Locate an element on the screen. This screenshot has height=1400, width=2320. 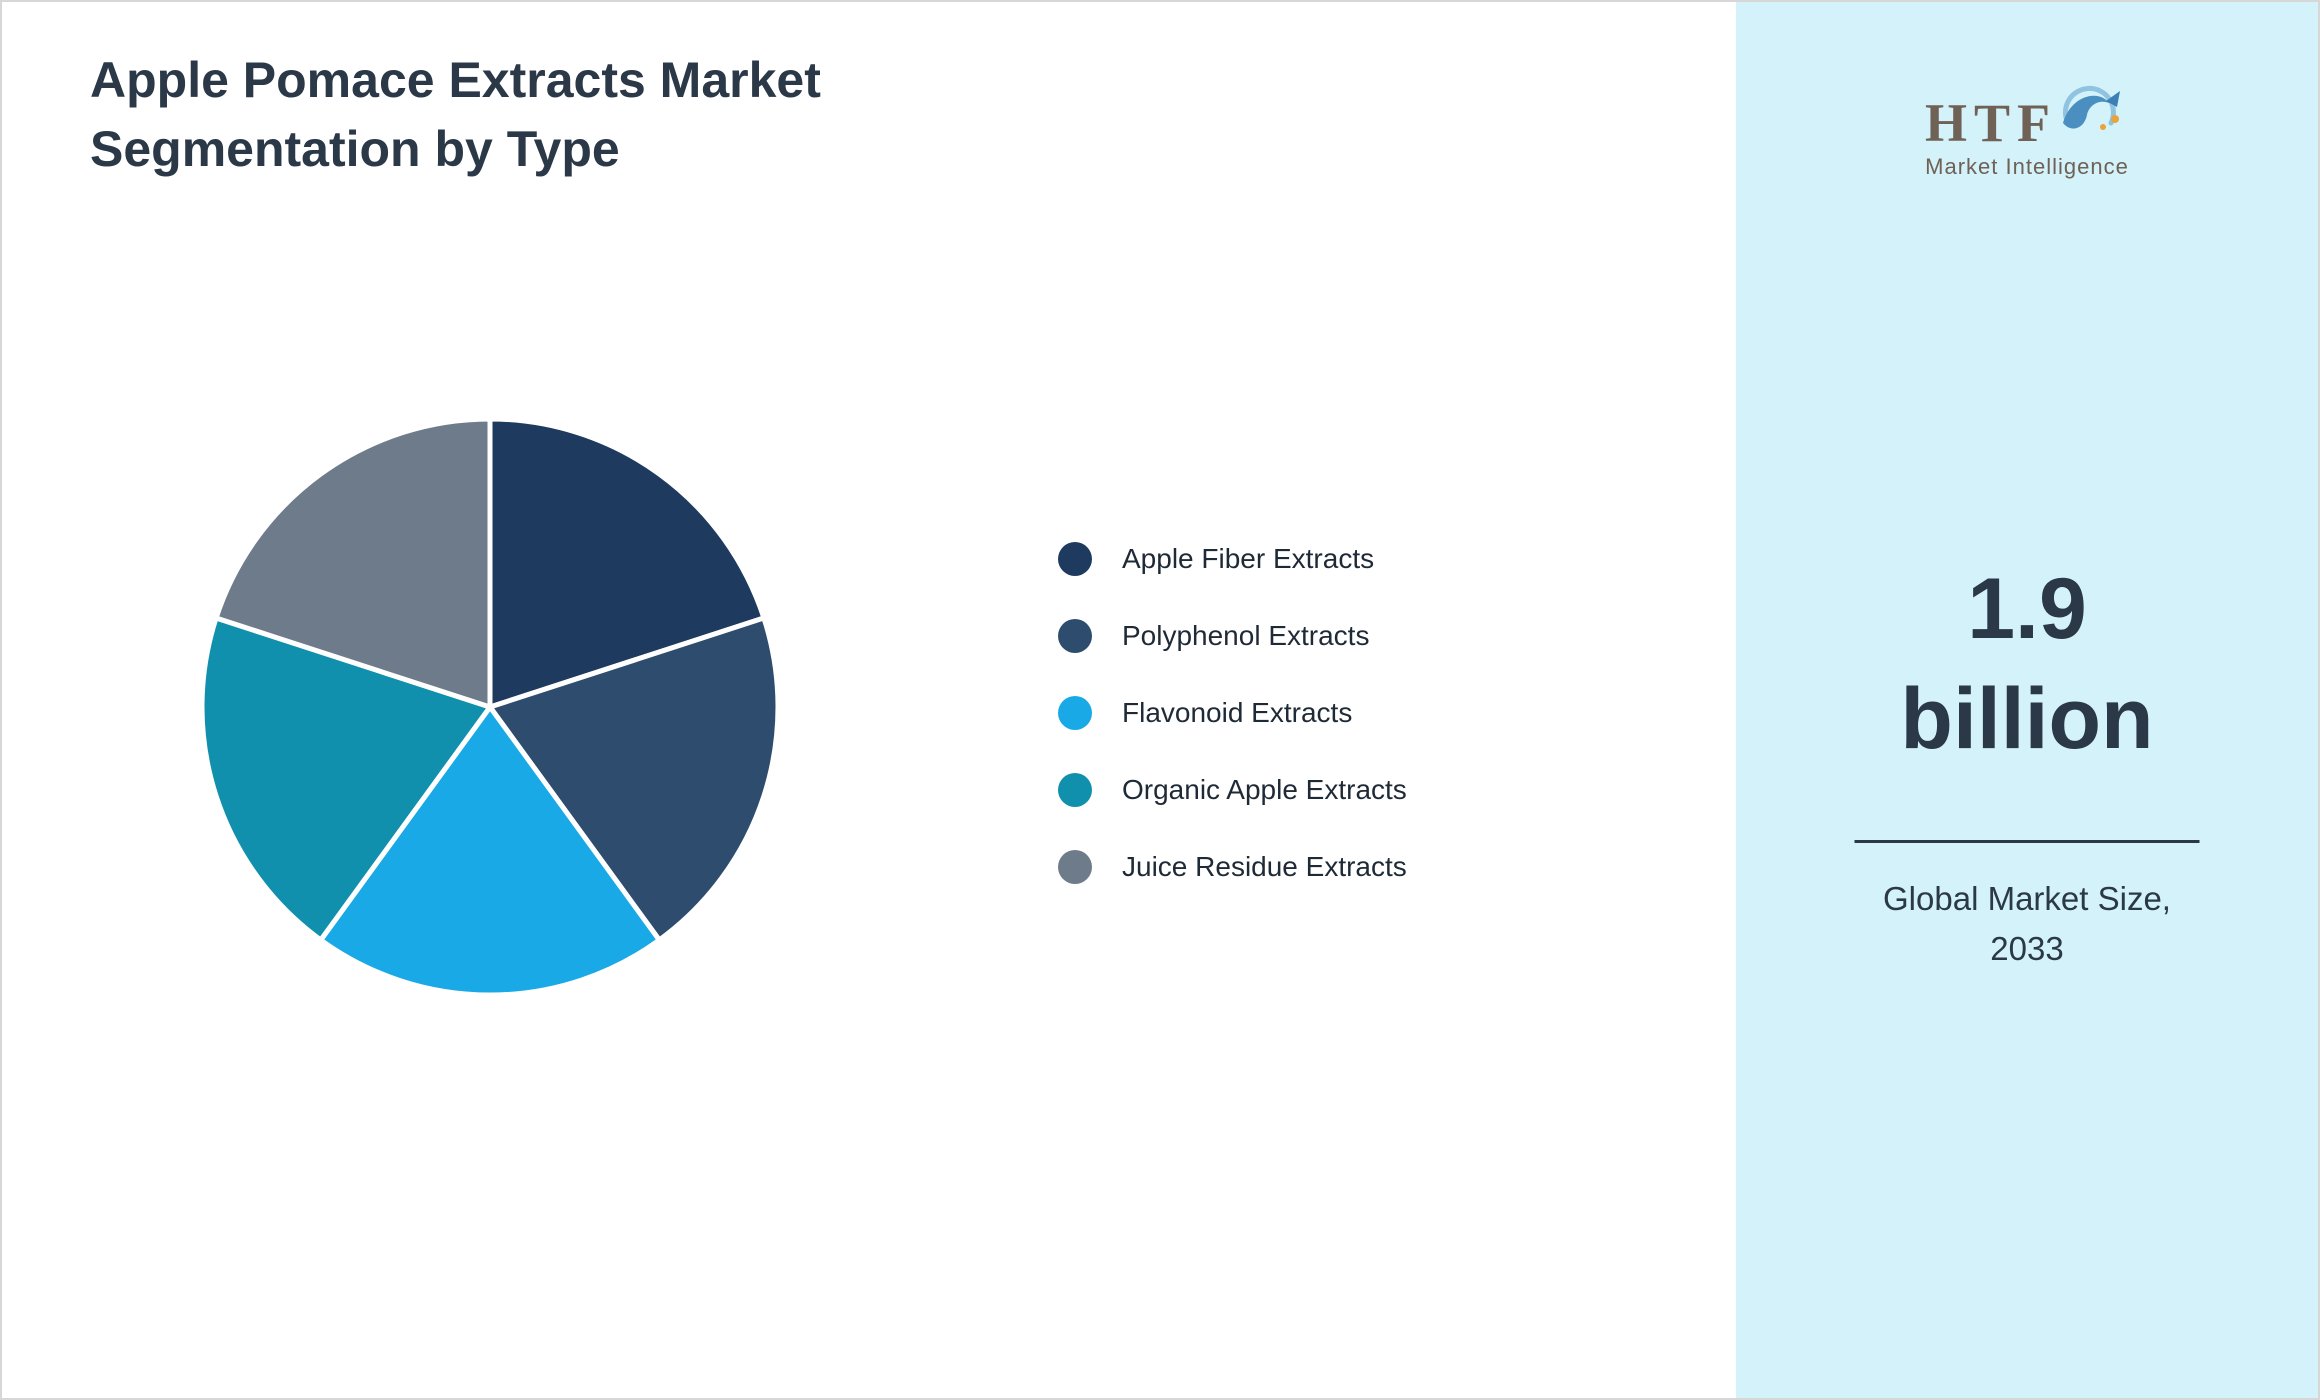
pie-chart is located at coordinates (490, 707).